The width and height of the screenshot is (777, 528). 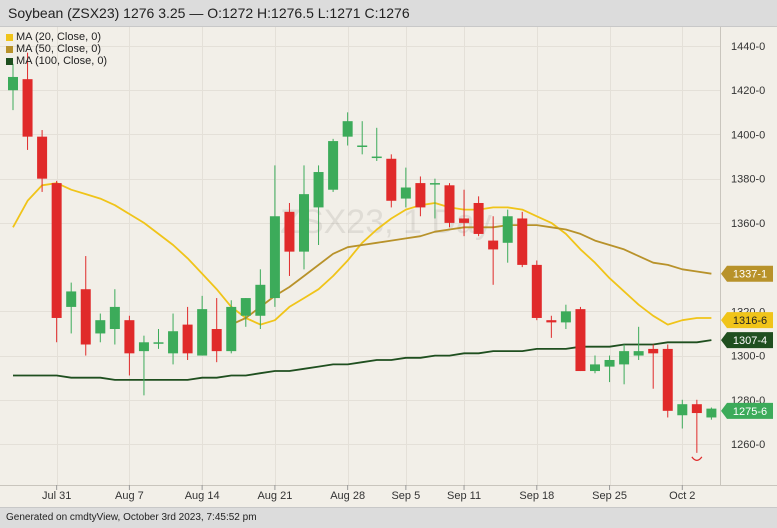 I want to click on price-badge: 1307-4, so click(x=747, y=340).